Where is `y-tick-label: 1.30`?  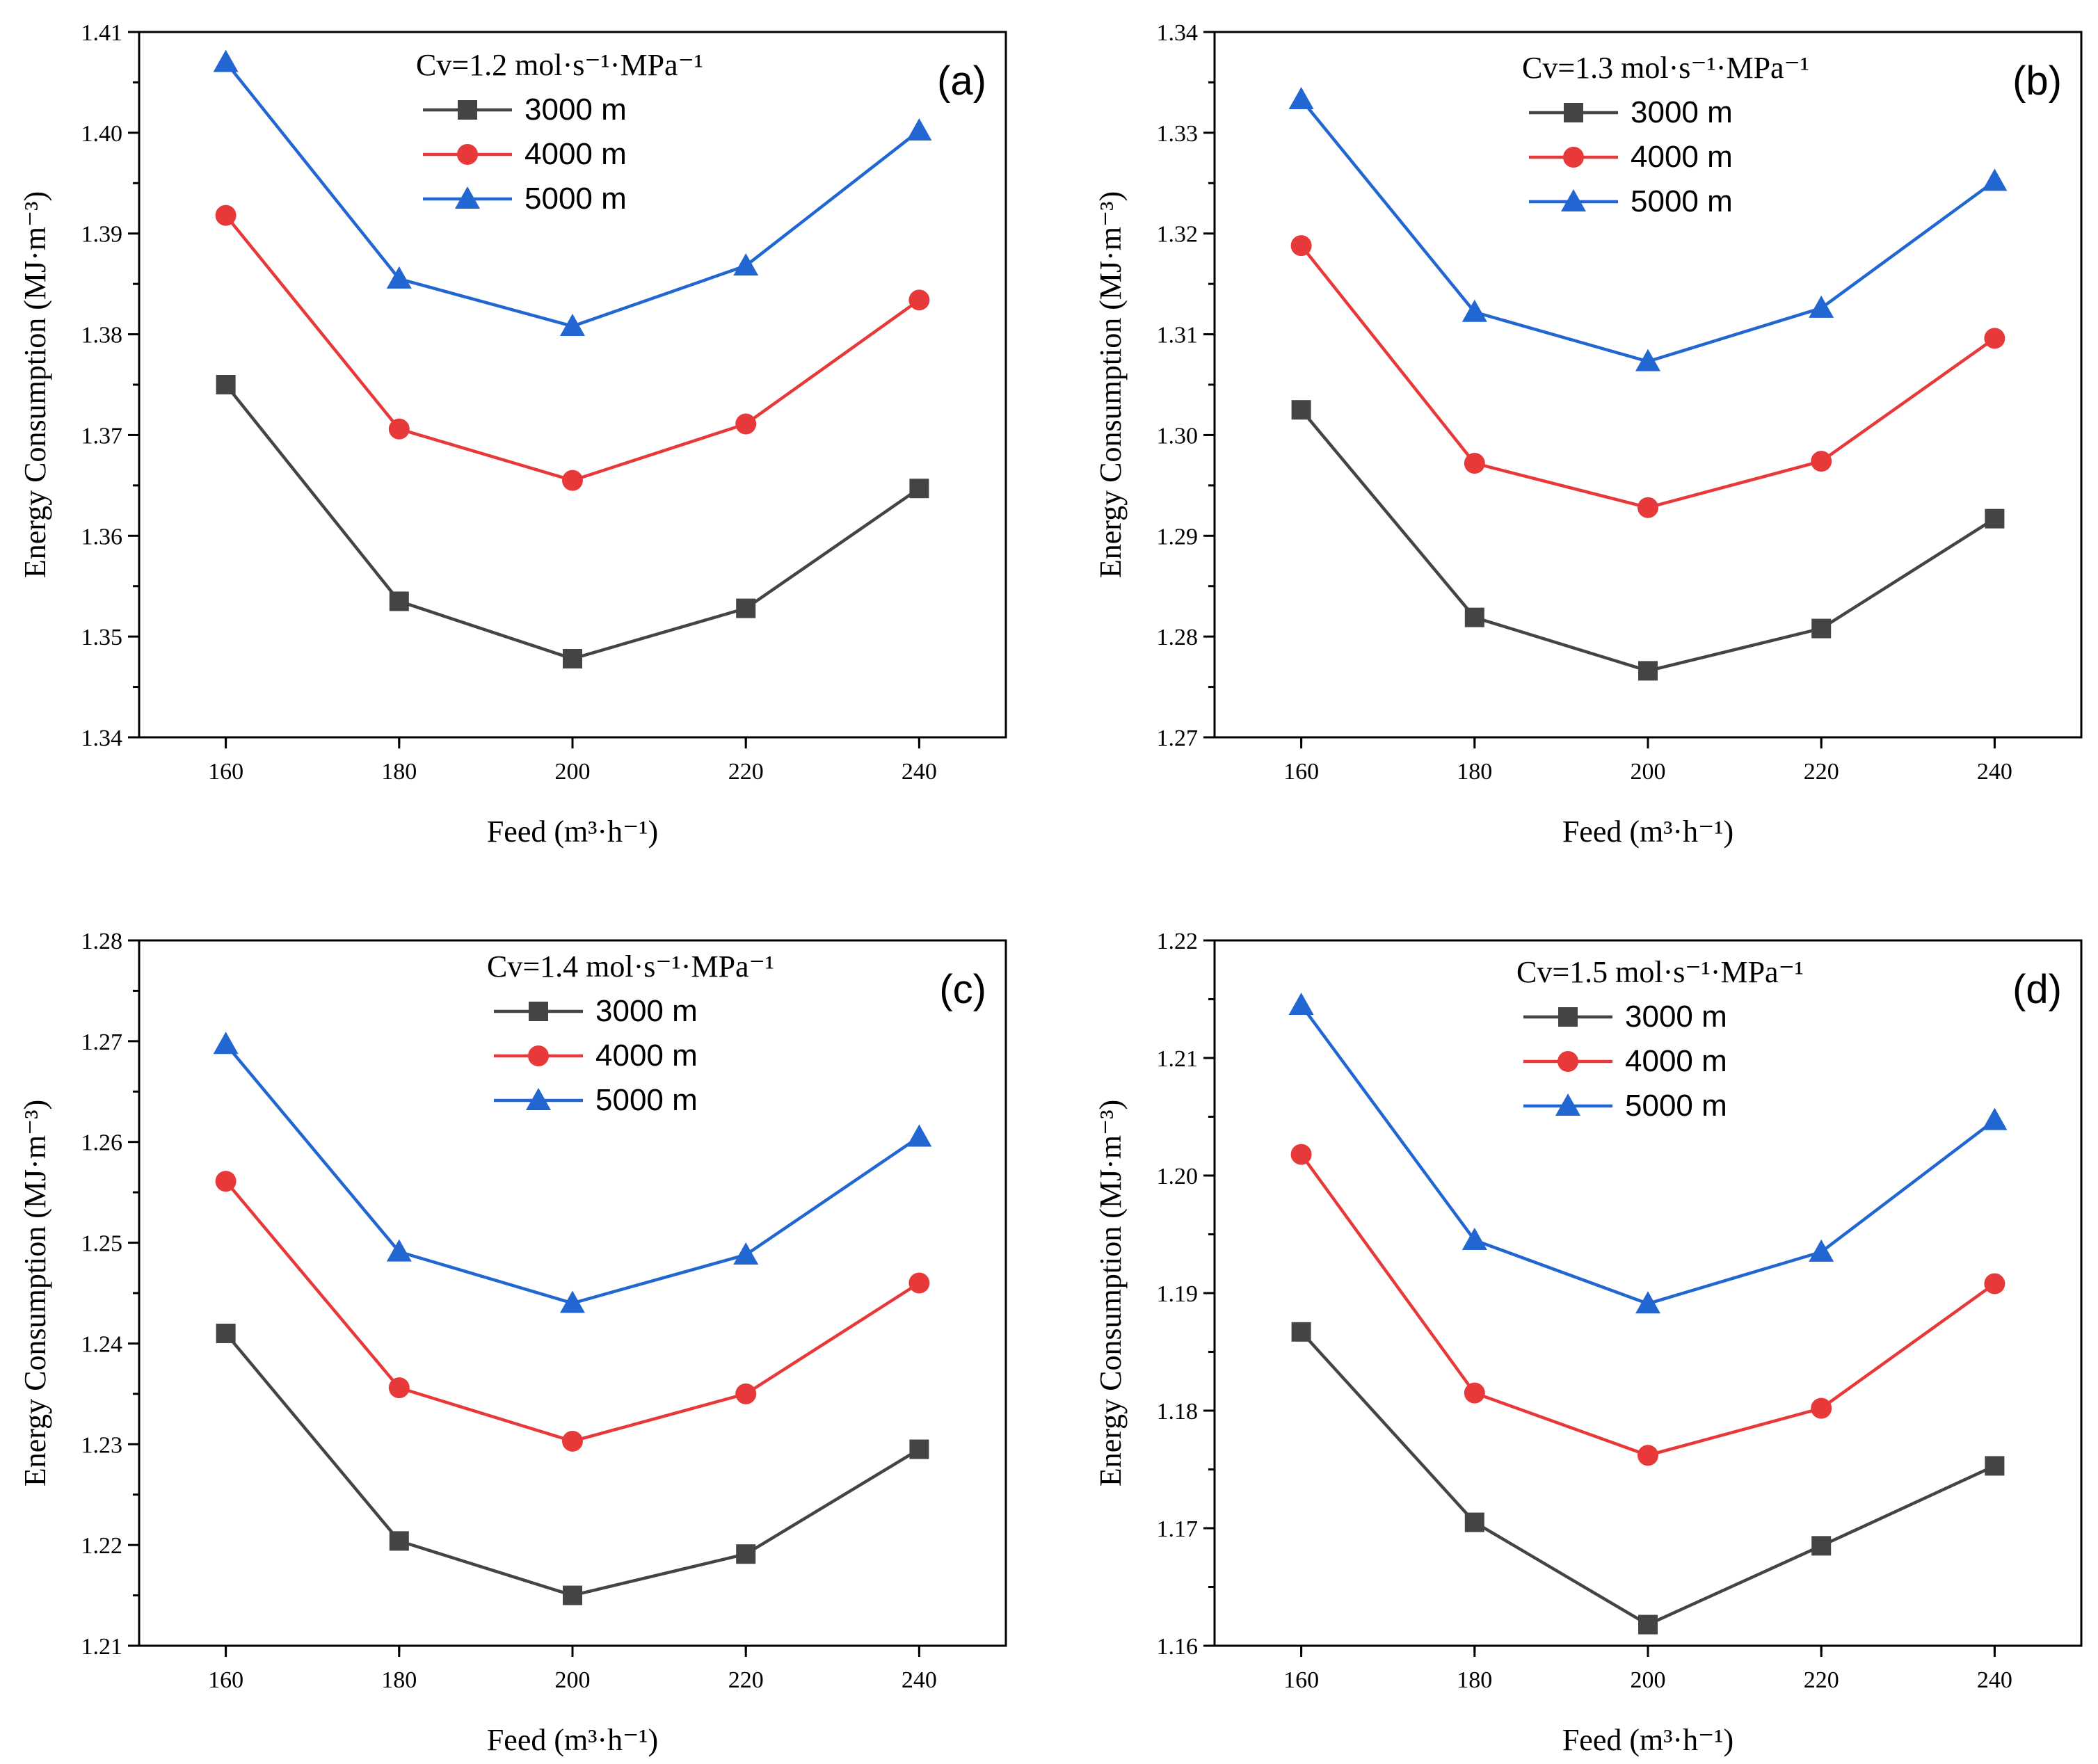 y-tick-label: 1.30 is located at coordinates (1178, 436).